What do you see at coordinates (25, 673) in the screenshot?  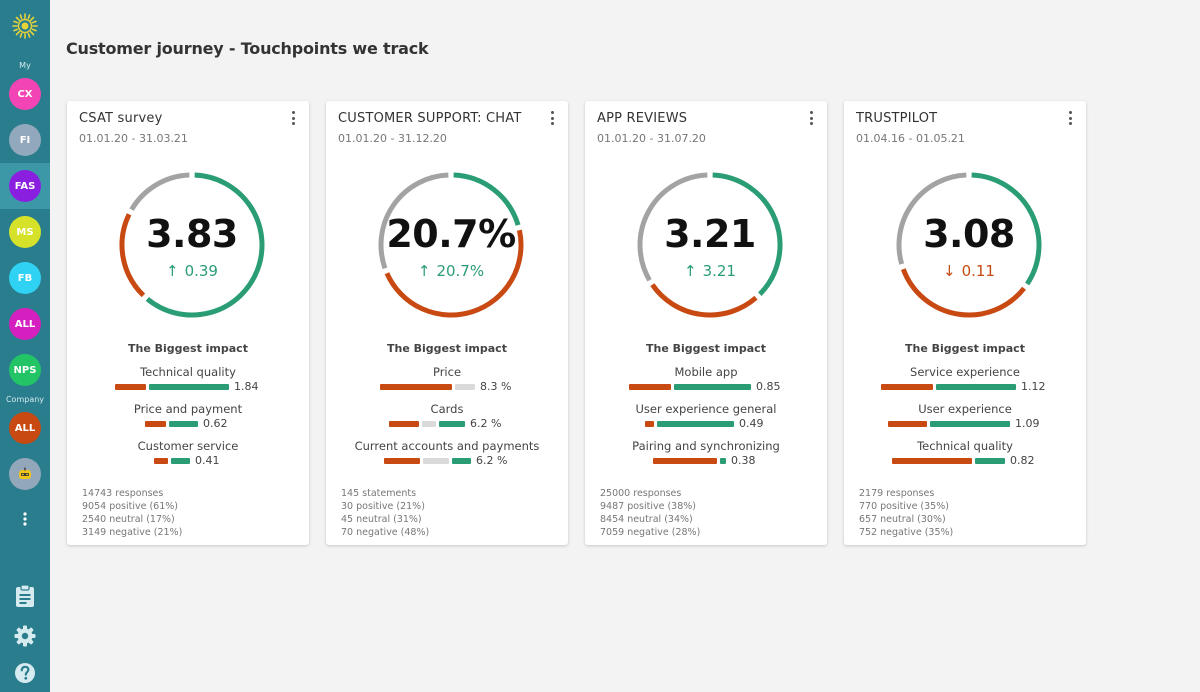 I see `help-icon` at bounding box center [25, 673].